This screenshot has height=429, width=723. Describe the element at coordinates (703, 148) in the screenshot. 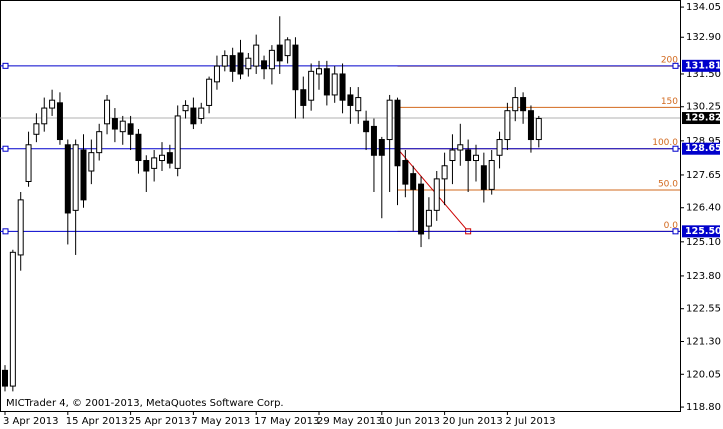

I see `price-label: 128.65` at that location.